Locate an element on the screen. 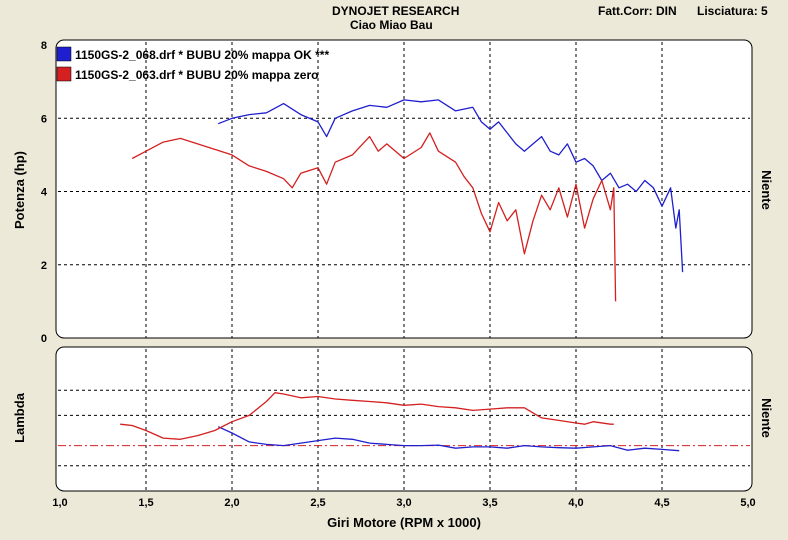  y-tick-label: 6 is located at coordinates (44, 119).